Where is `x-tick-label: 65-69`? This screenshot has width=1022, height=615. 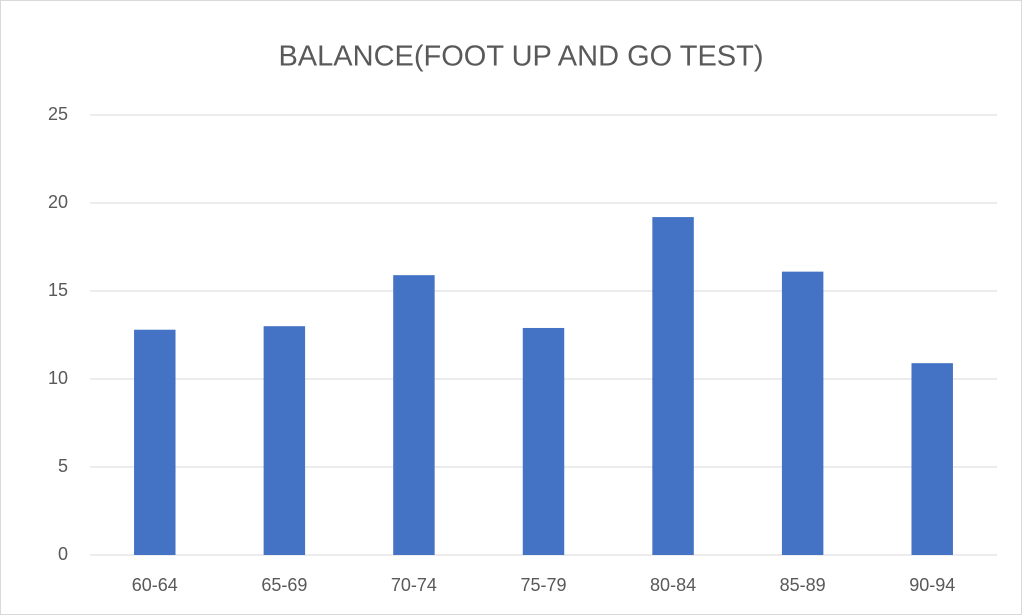 x-tick-label: 65-69 is located at coordinates (284, 585).